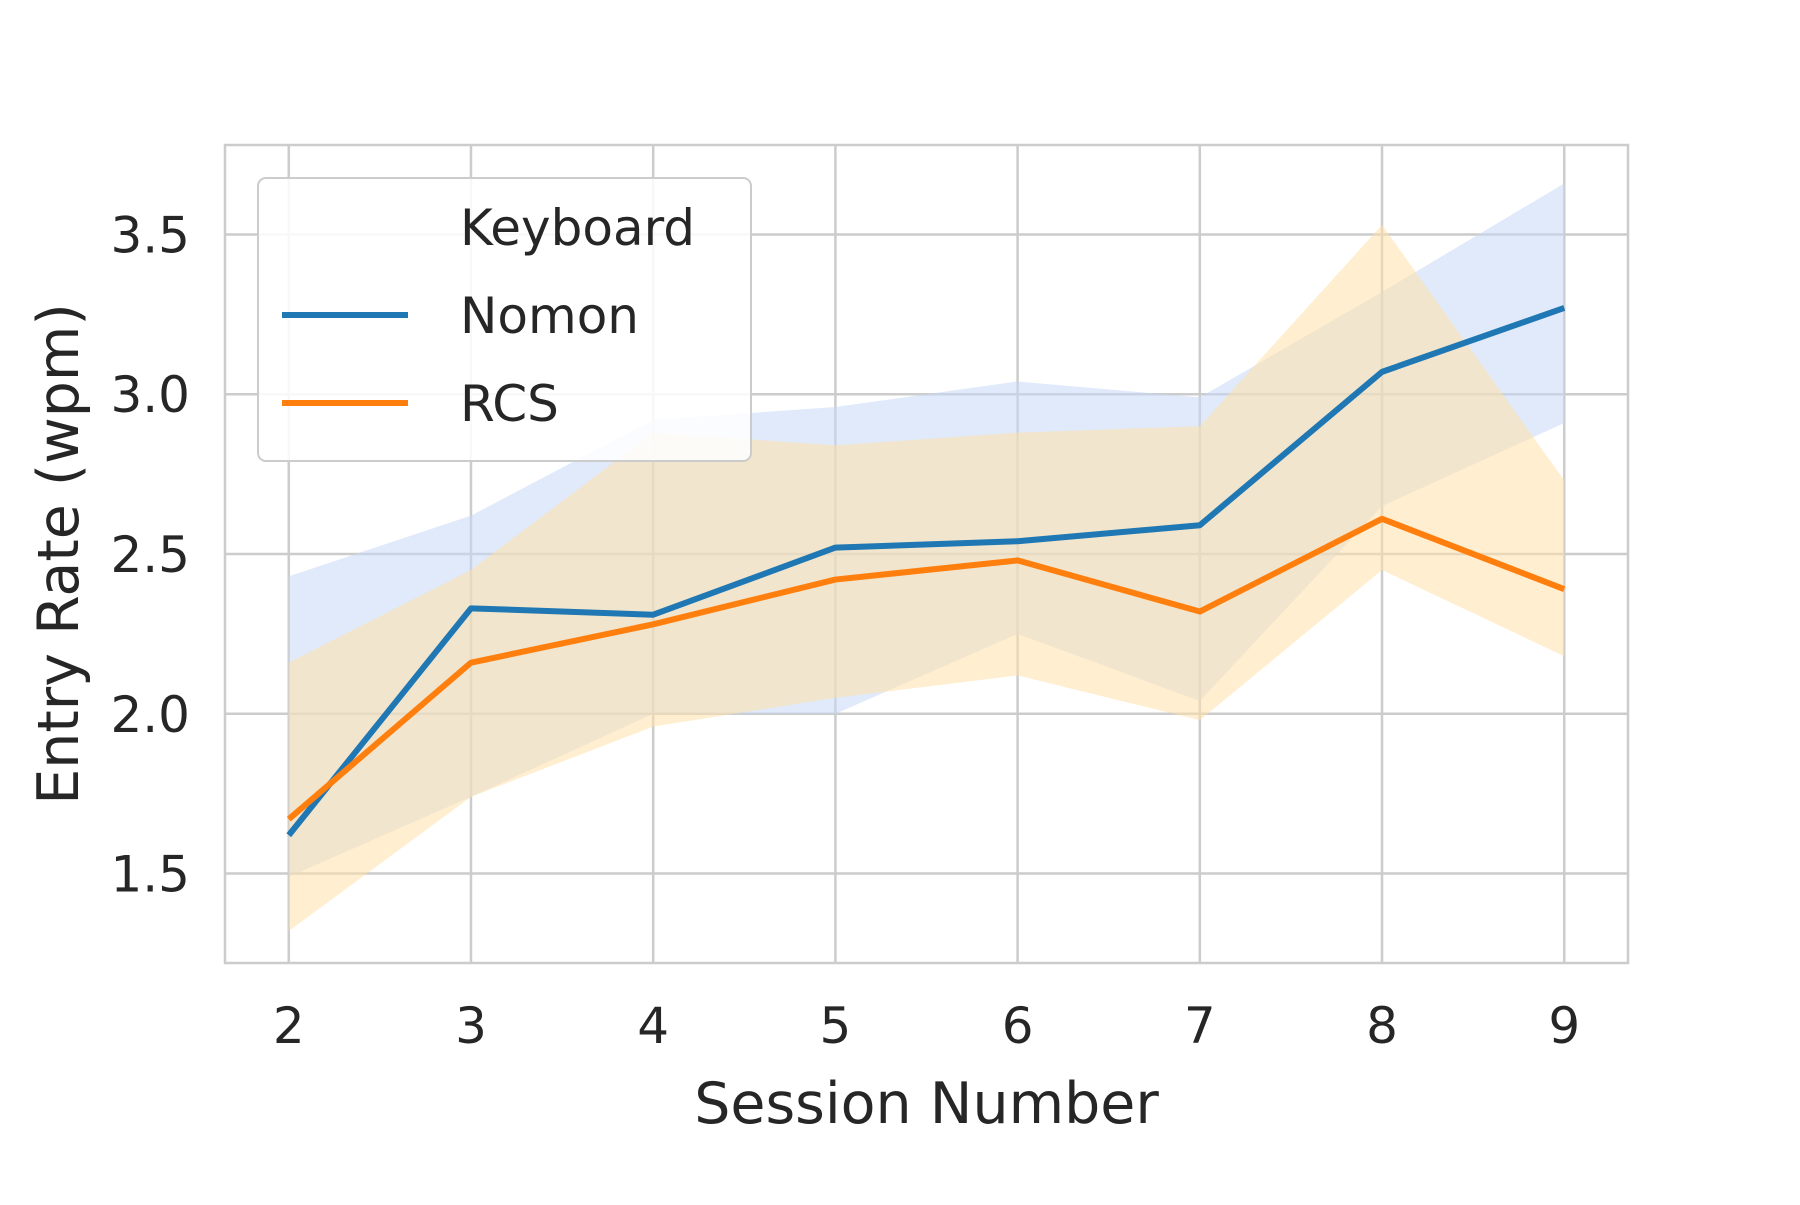 The image size is (1800, 1205). I want to click on y-tick-label: 3.0, so click(150, 395).